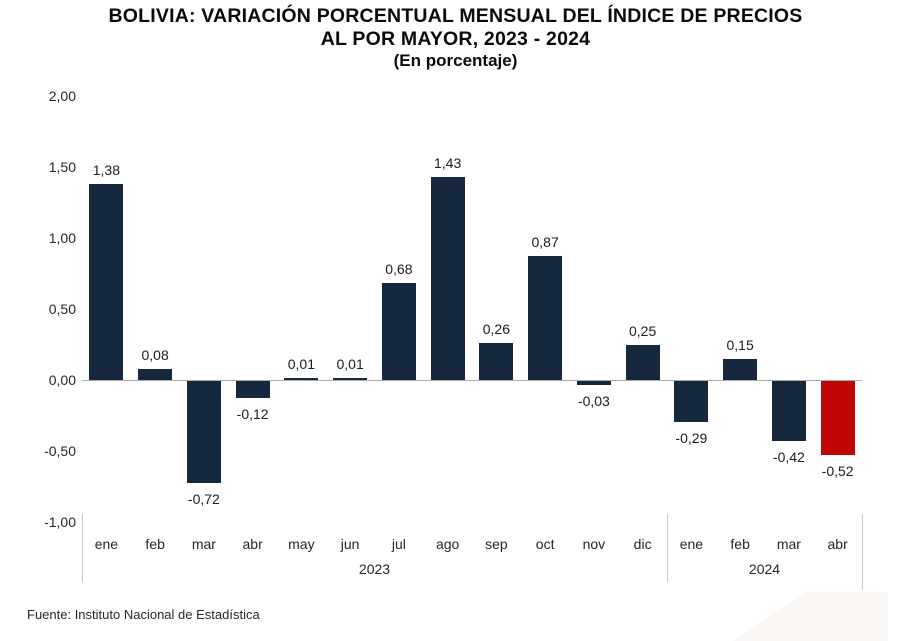 This screenshot has width=911, height=641. Describe the element at coordinates (642, 544) in the screenshot. I see `x-tick-label: dic` at that location.